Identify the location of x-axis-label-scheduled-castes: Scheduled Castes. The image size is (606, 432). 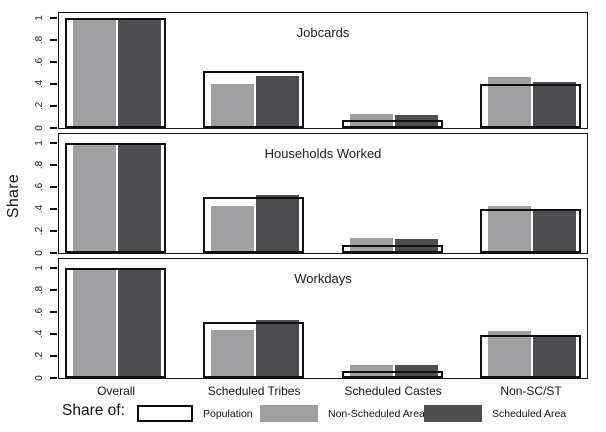
(393, 391).